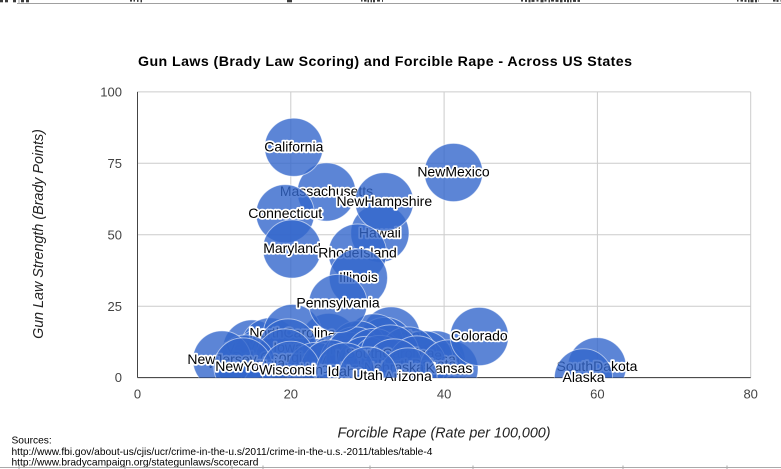  I want to click on svg-text: Sources:, so click(32, 440).